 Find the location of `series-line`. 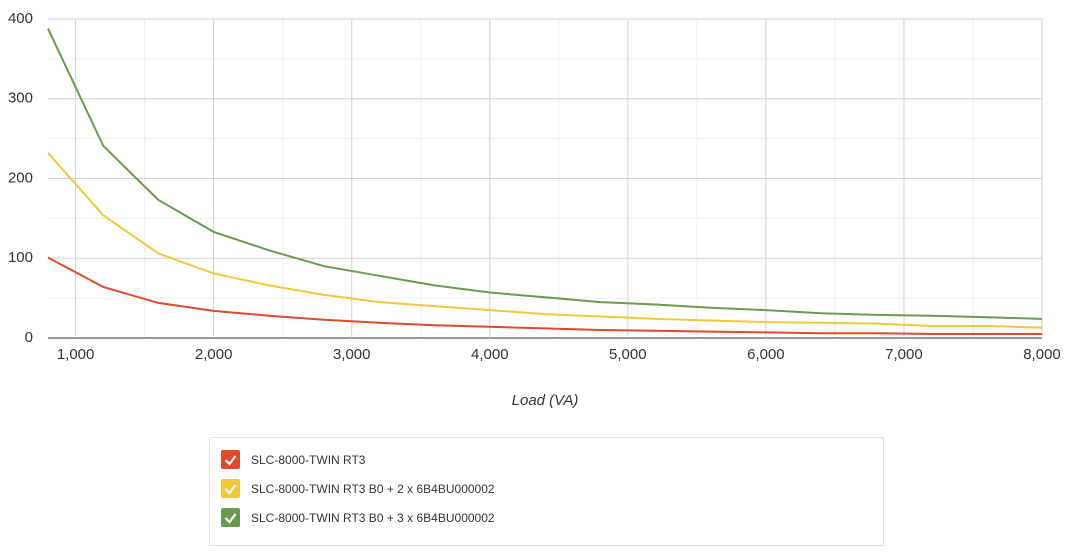

series-line is located at coordinates (544, 295).